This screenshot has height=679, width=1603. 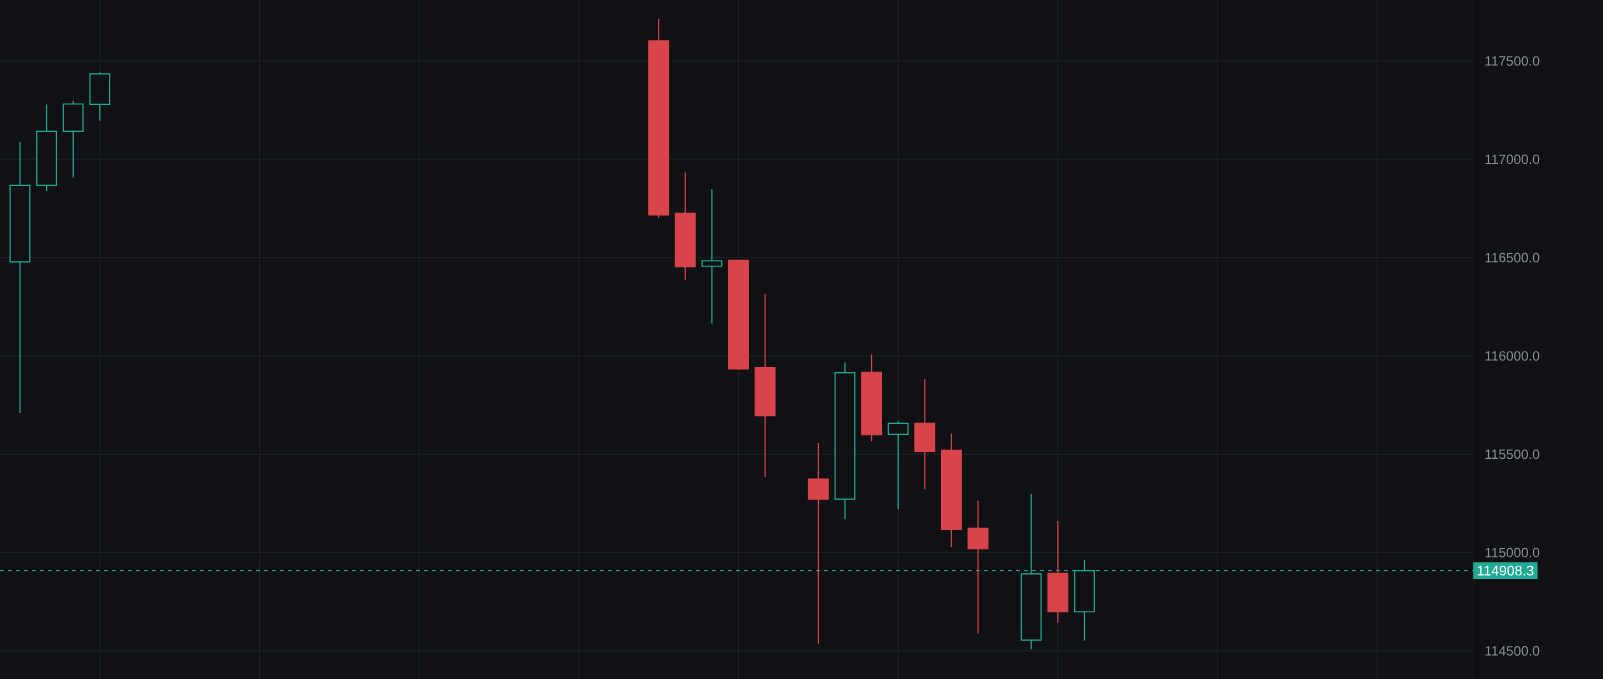 I want to click on y-tick-label: 116500.0, so click(x=1512, y=257).